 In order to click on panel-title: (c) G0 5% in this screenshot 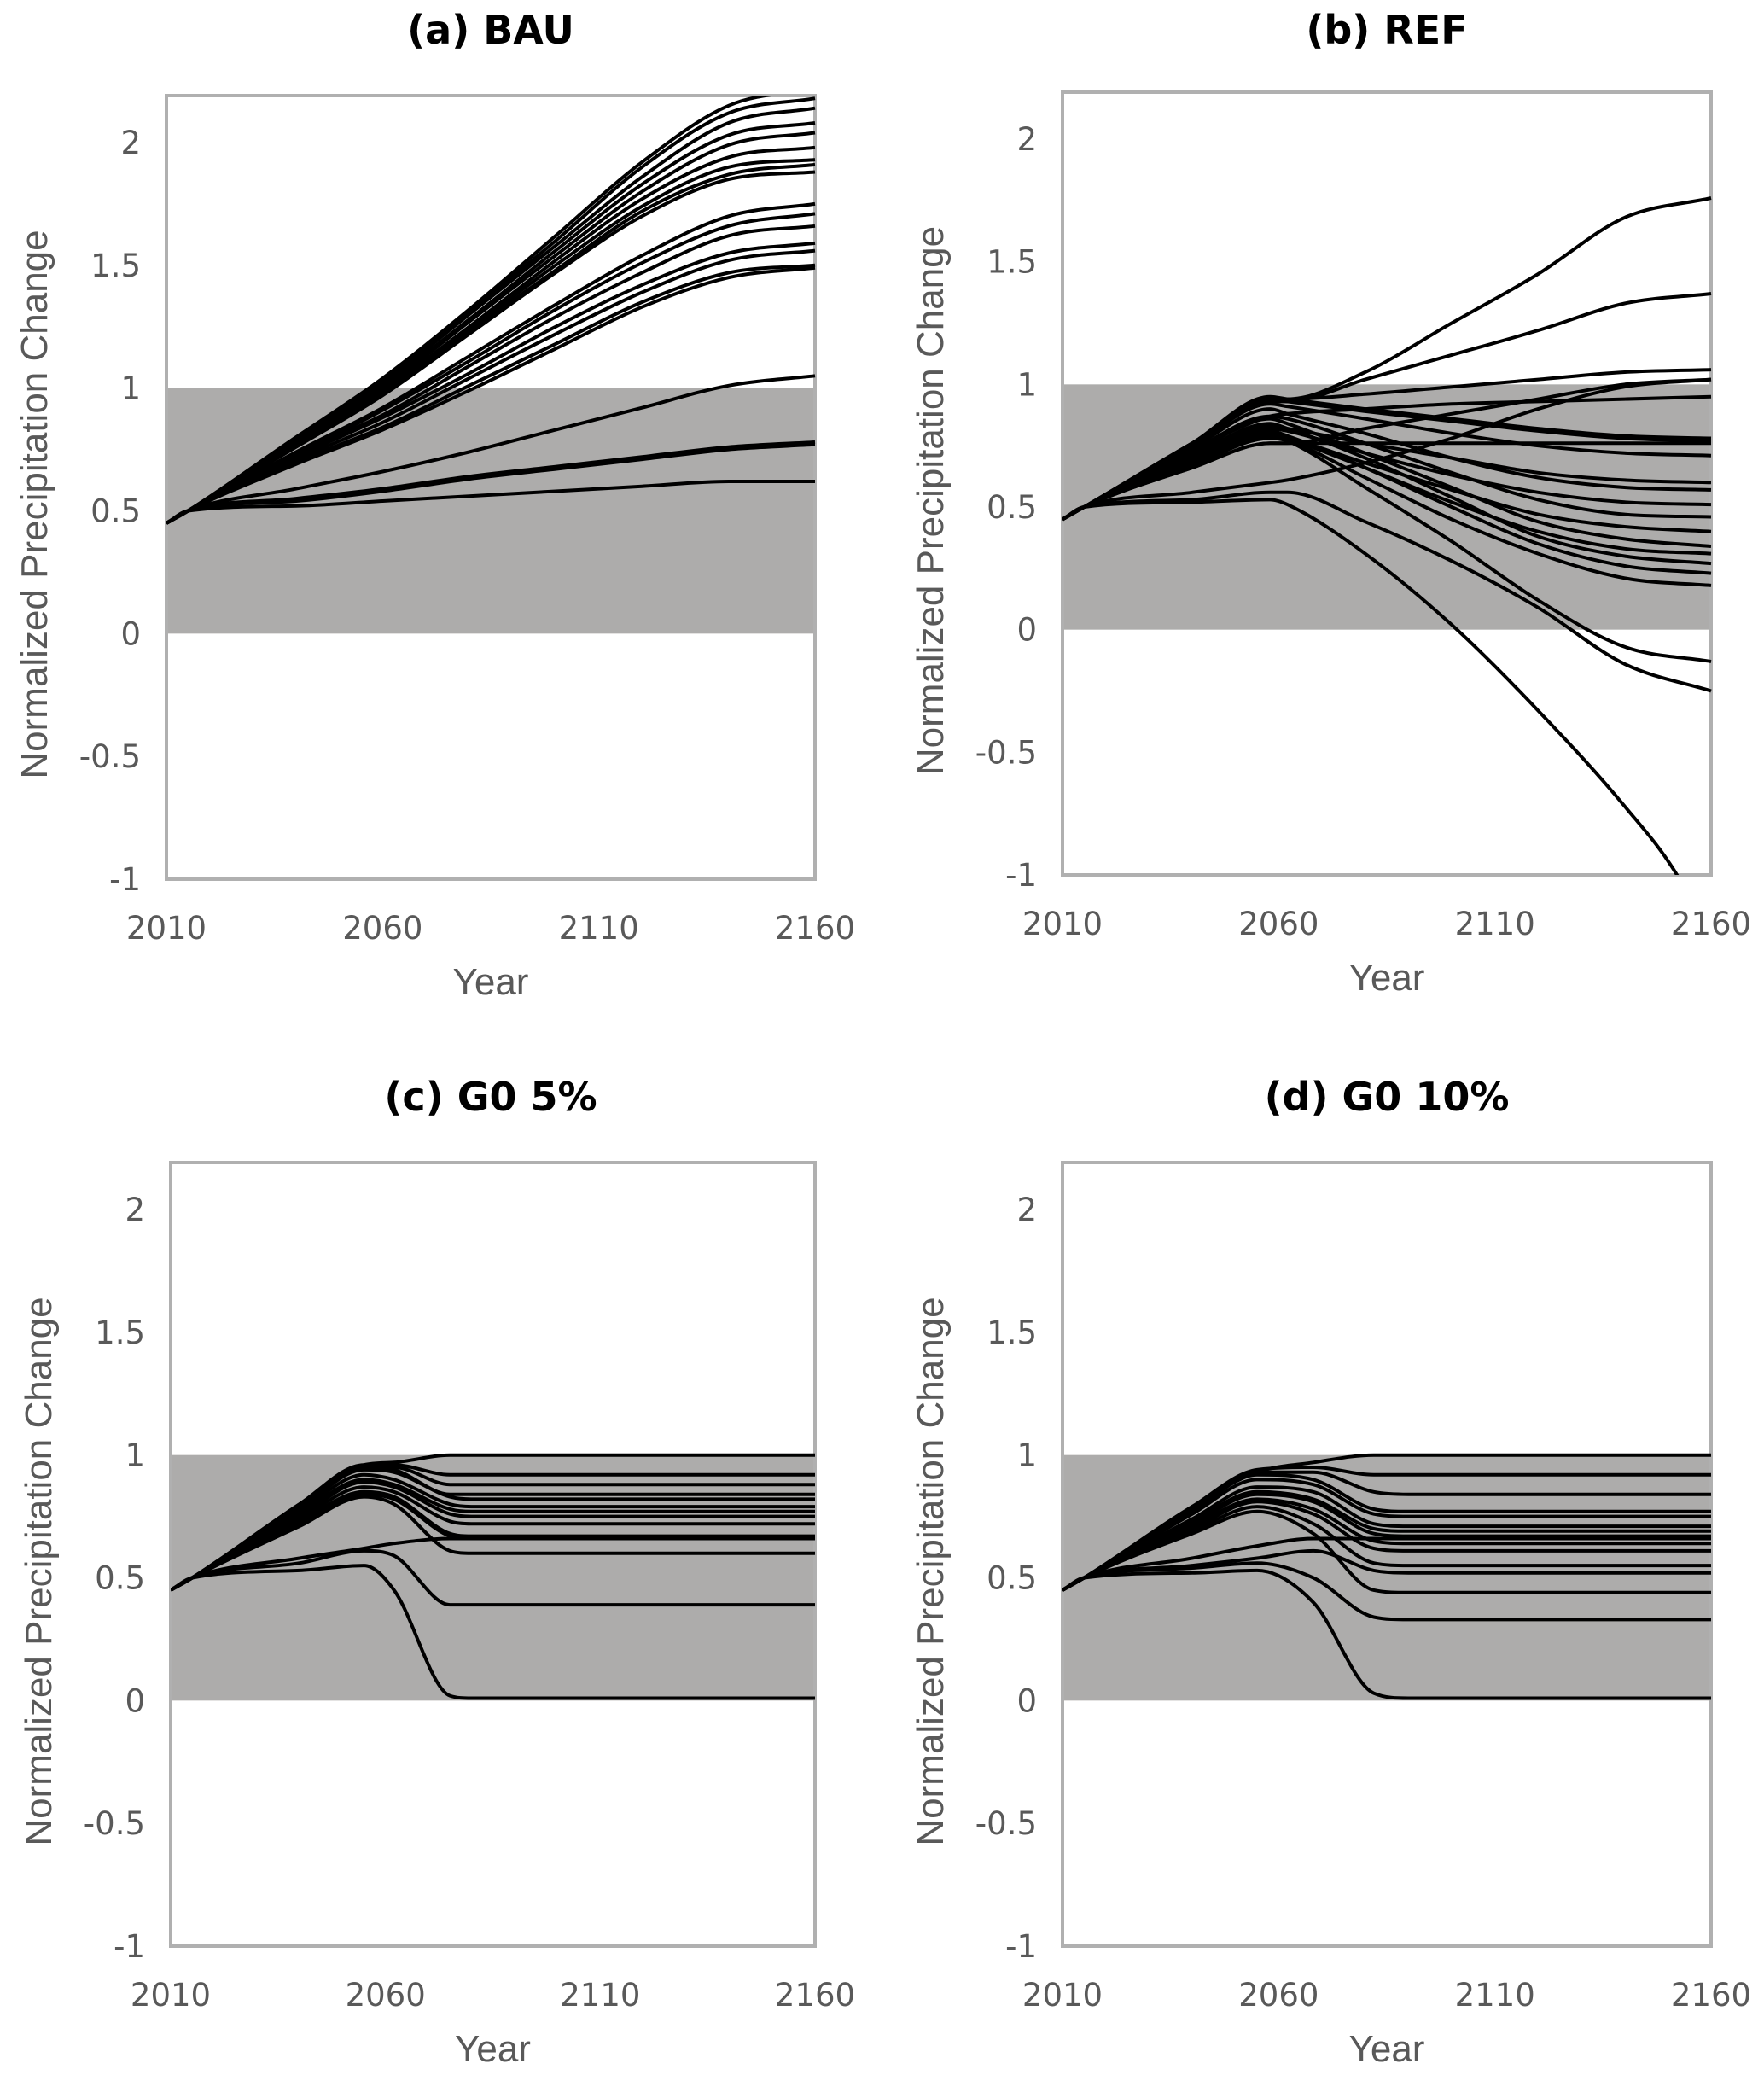, I will do `click(491, 1097)`.